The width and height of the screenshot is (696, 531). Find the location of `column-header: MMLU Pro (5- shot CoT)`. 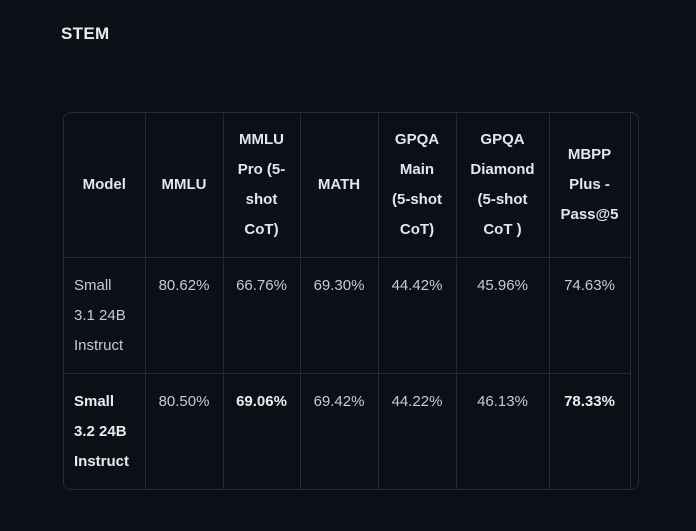

column-header: MMLU Pro (5- shot CoT) is located at coordinates (262, 185).